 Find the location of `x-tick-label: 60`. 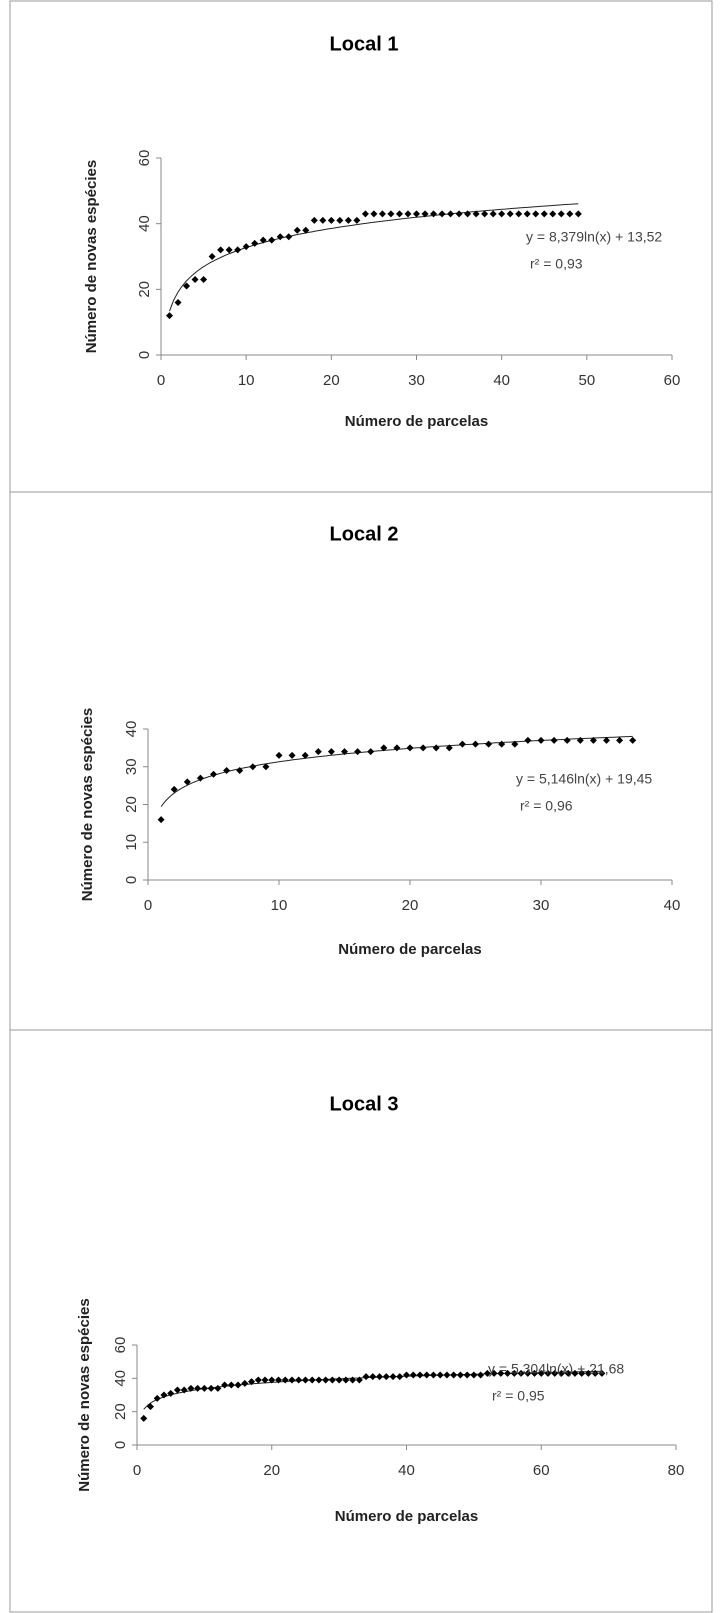

x-tick-label: 60 is located at coordinates (541, 1470).